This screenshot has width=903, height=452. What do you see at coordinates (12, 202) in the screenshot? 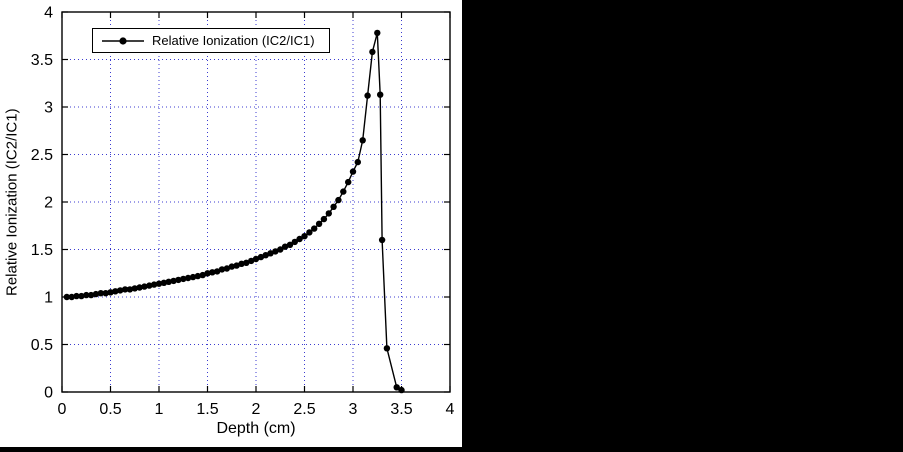
I see `y-axis-label: Relative Ionization (IC2/IC1)` at bounding box center [12, 202].